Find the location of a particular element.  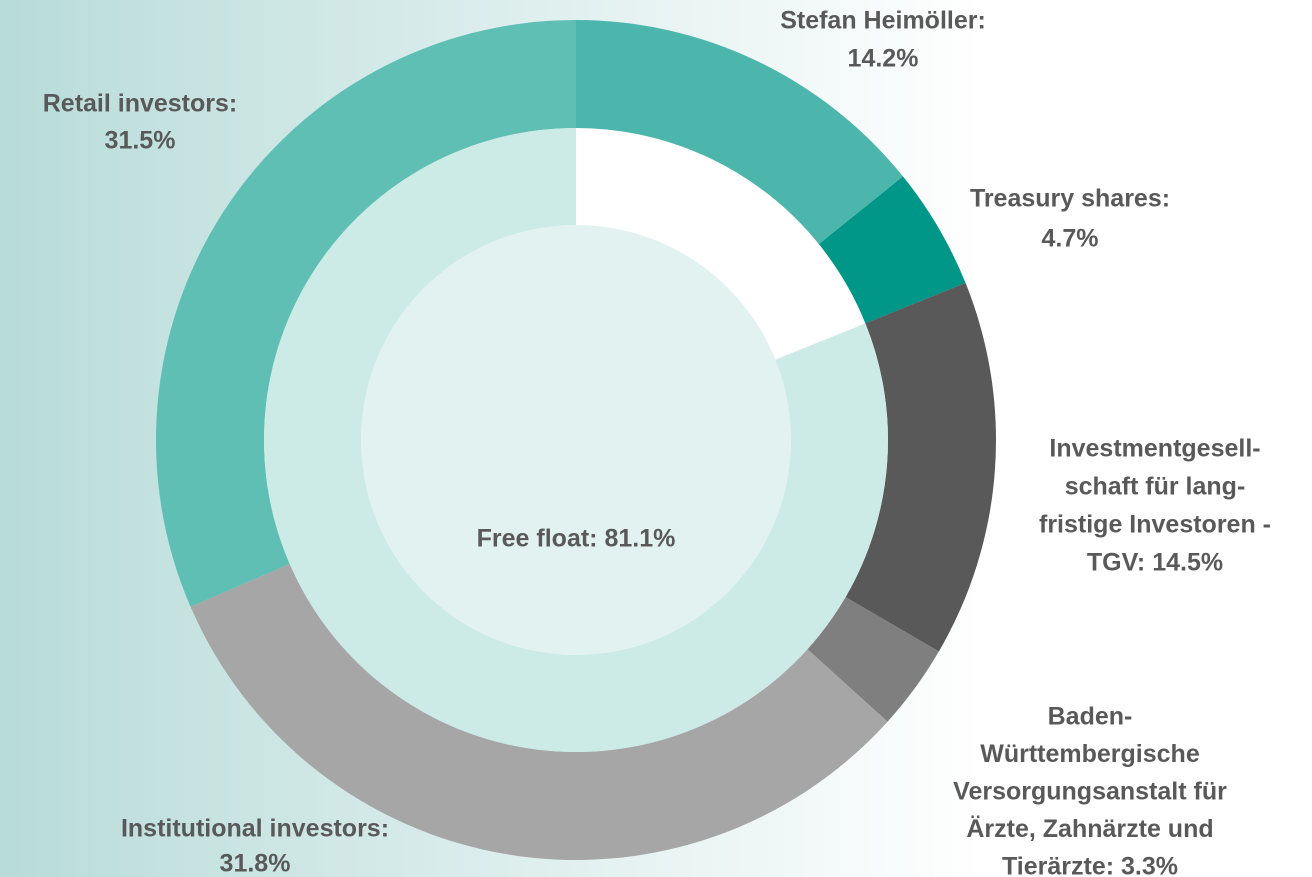

segment-label: 31.8% is located at coordinates (255, 863).